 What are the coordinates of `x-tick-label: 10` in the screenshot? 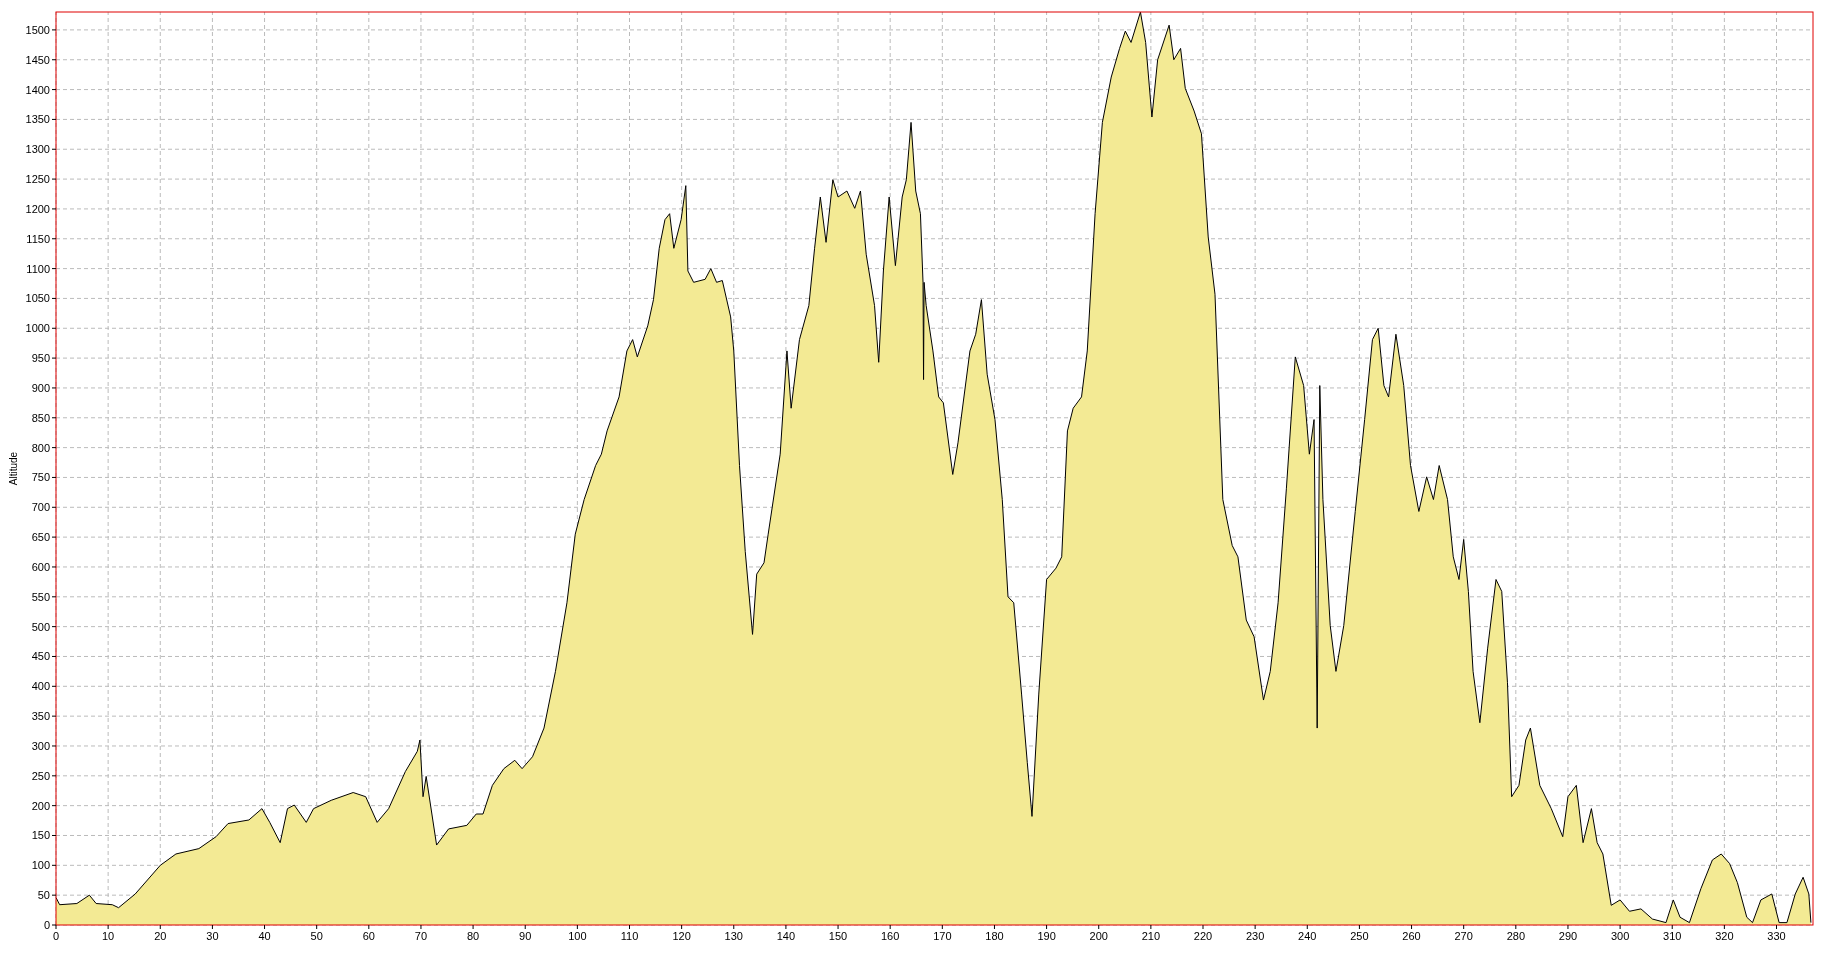 It's located at (108, 936).